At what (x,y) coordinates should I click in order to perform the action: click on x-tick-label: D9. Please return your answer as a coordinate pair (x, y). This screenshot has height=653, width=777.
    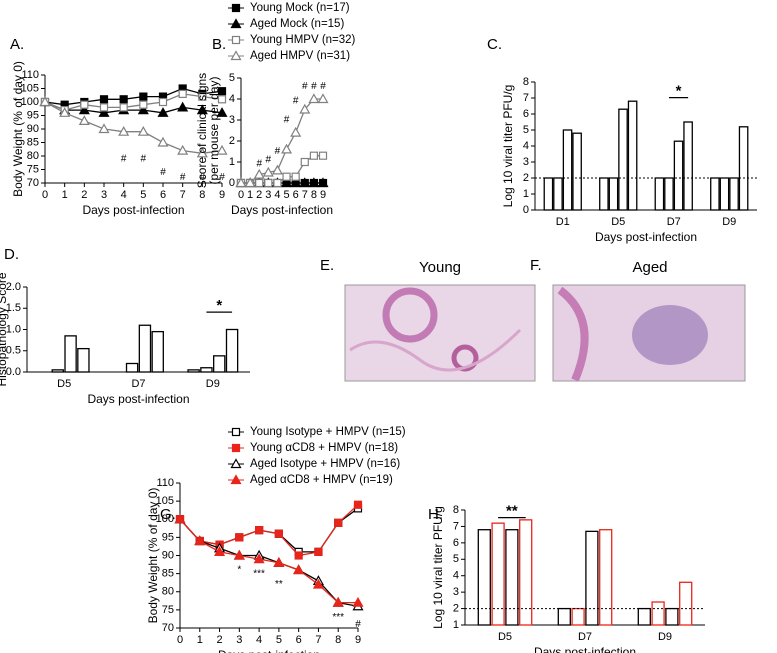
    Looking at the image, I should click on (213, 384).